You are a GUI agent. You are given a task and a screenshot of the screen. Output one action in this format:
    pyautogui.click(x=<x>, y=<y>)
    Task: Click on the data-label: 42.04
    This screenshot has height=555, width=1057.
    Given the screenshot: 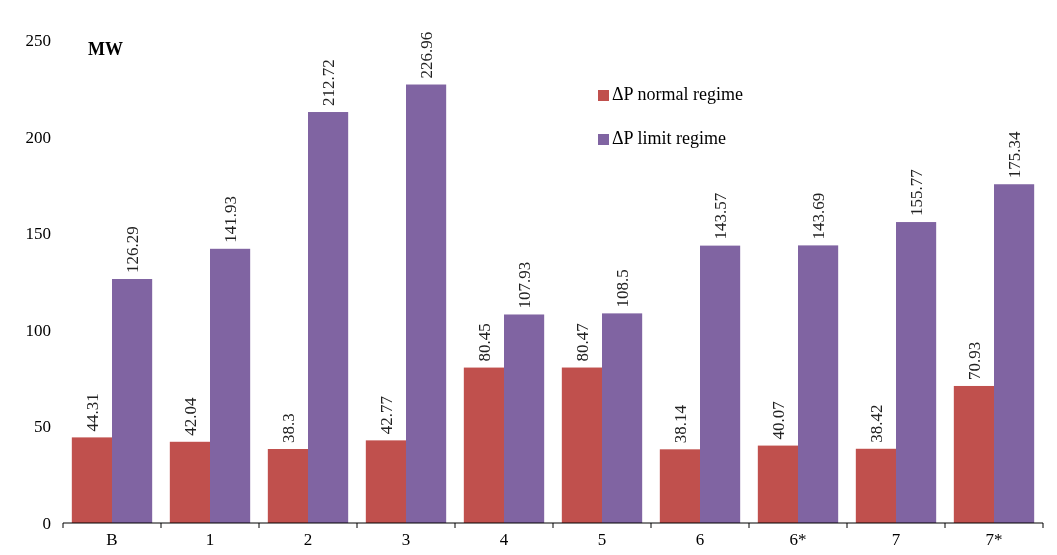 What is the action you would take?
    pyautogui.click(x=190, y=416)
    